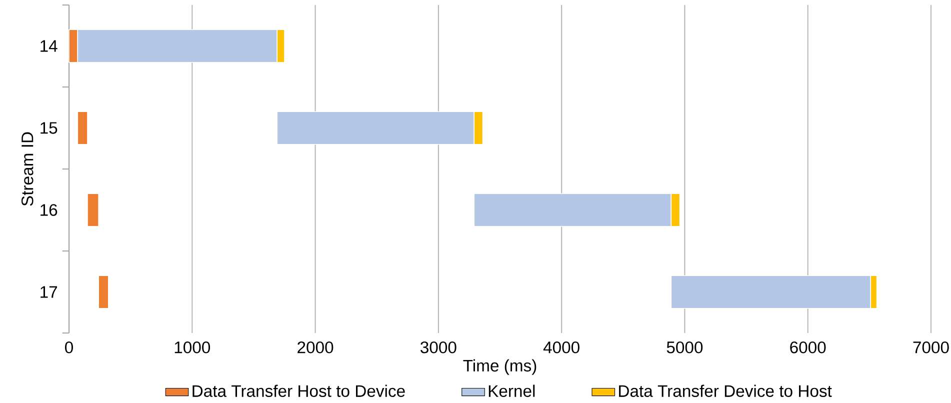  What do you see at coordinates (808, 347) in the screenshot?
I see `x-tick-label: 6000` at bounding box center [808, 347].